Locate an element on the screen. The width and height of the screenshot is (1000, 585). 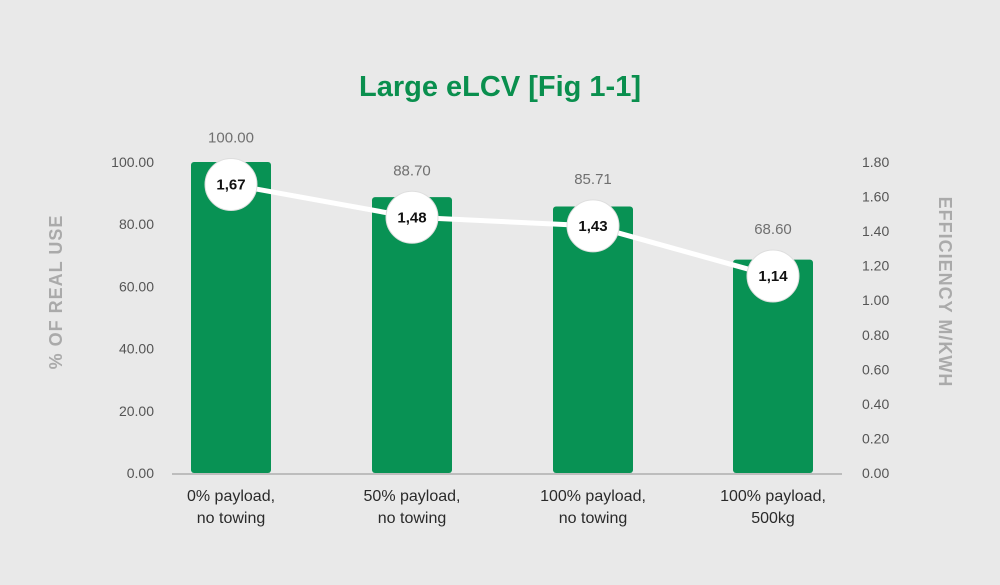
y-tick-left-label: 60.00 is located at coordinates (136, 286).